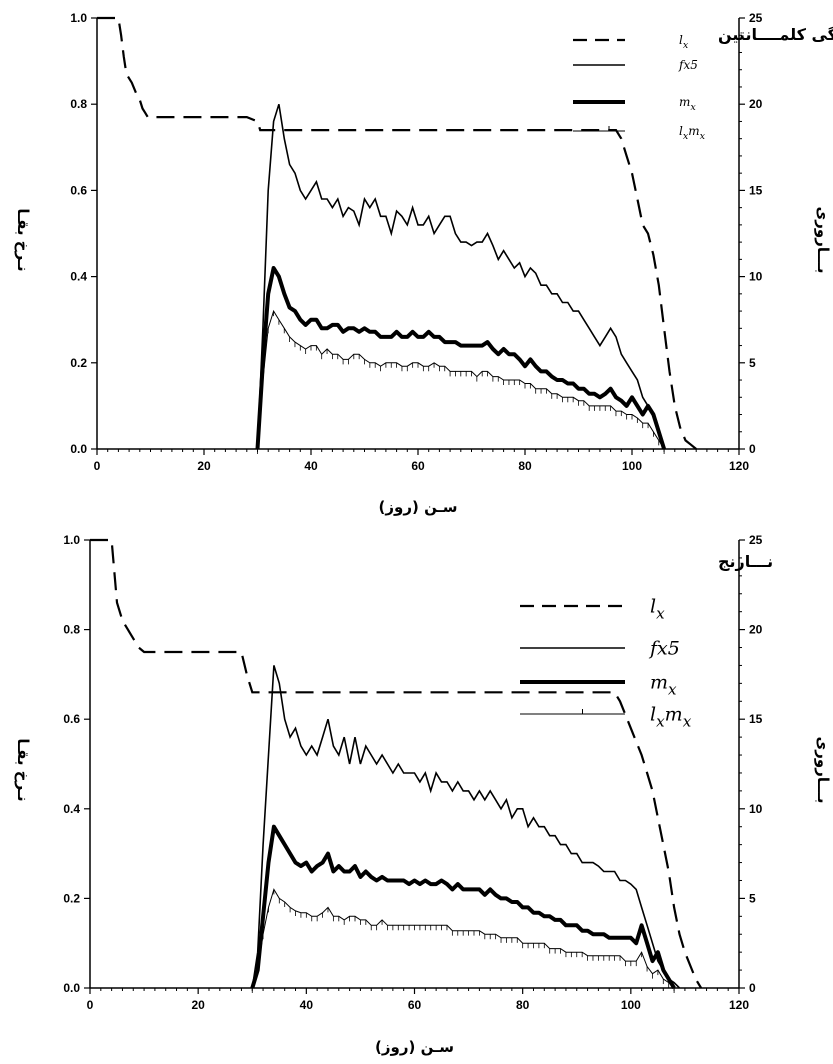  I want to click on chart-title: نـــارنج, so click(745, 561).